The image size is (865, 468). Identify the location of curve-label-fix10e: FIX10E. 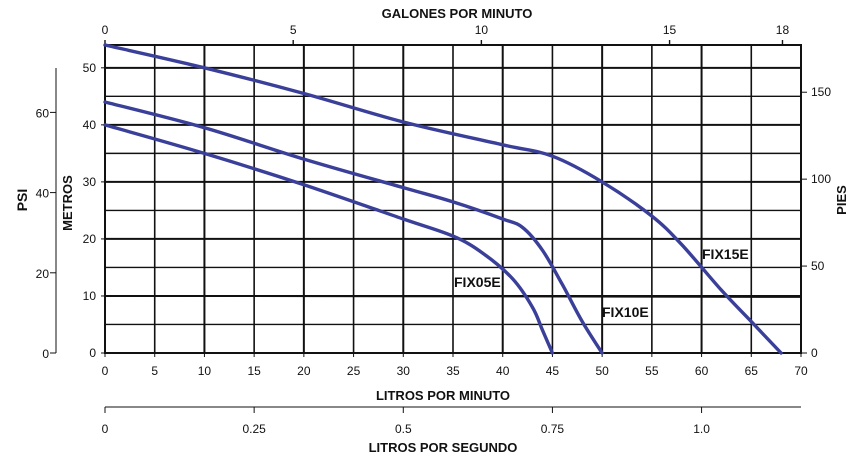
(625, 312).